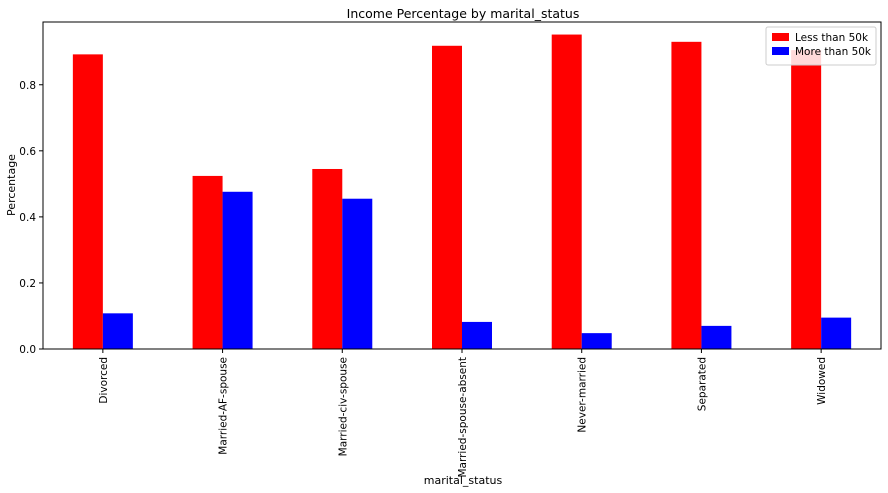  Describe the element at coordinates (104, 380) in the screenshot. I see `x-tick-label: Divorced` at that location.